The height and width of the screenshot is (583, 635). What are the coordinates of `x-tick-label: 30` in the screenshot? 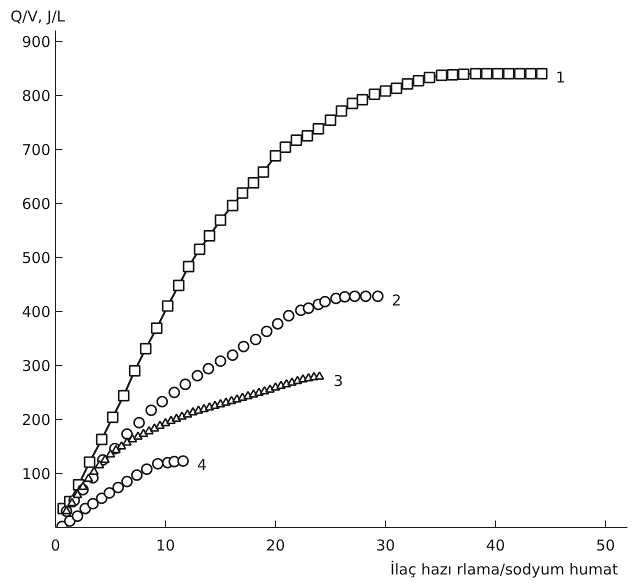 It's located at (386, 545).